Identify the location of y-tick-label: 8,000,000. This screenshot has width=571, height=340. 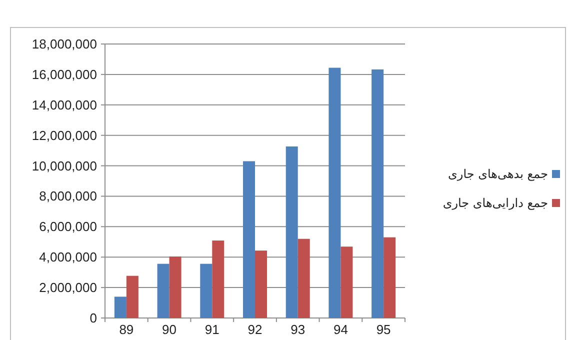
(68, 196).